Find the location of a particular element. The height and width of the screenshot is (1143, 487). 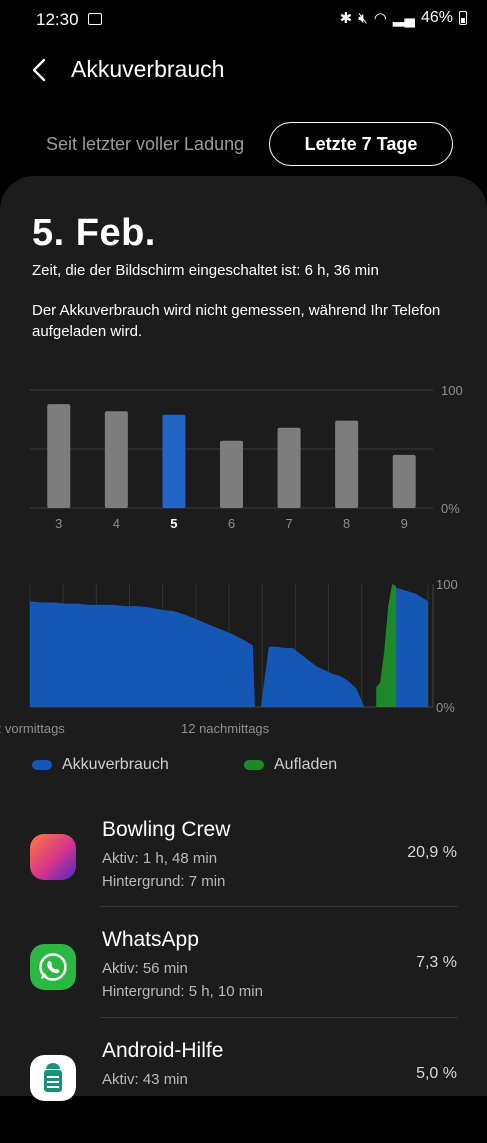

x-tick-label: 7 is located at coordinates (288, 523).